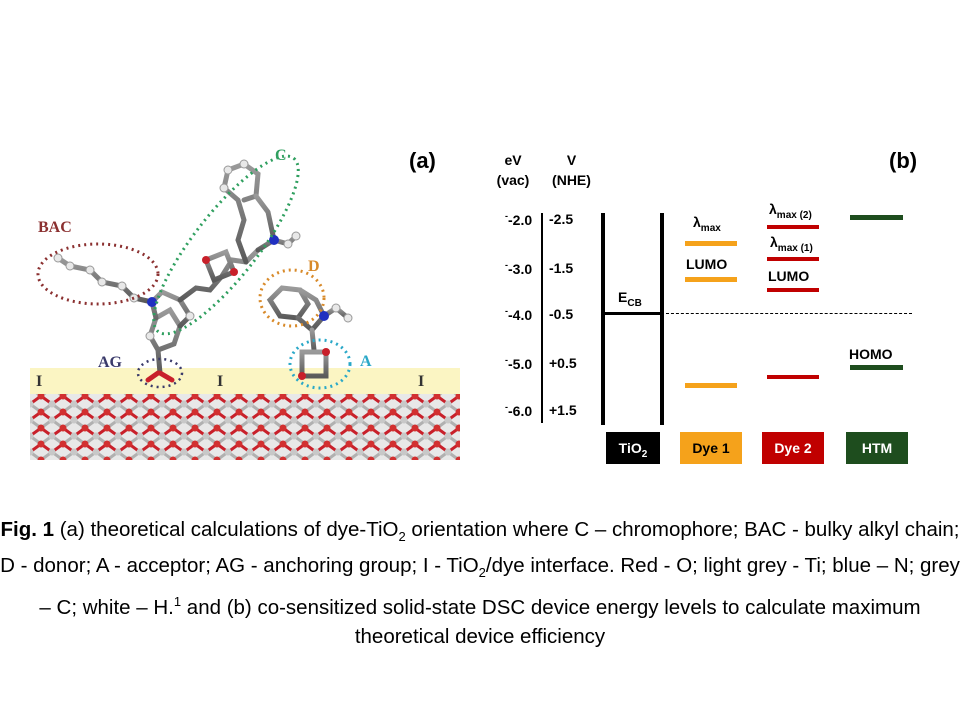 The height and width of the screenshot is (720, 960). What do you see at coordinates (366, 361) in the screenshot?
I see `label-a: A` at bounding box center [366, 361].